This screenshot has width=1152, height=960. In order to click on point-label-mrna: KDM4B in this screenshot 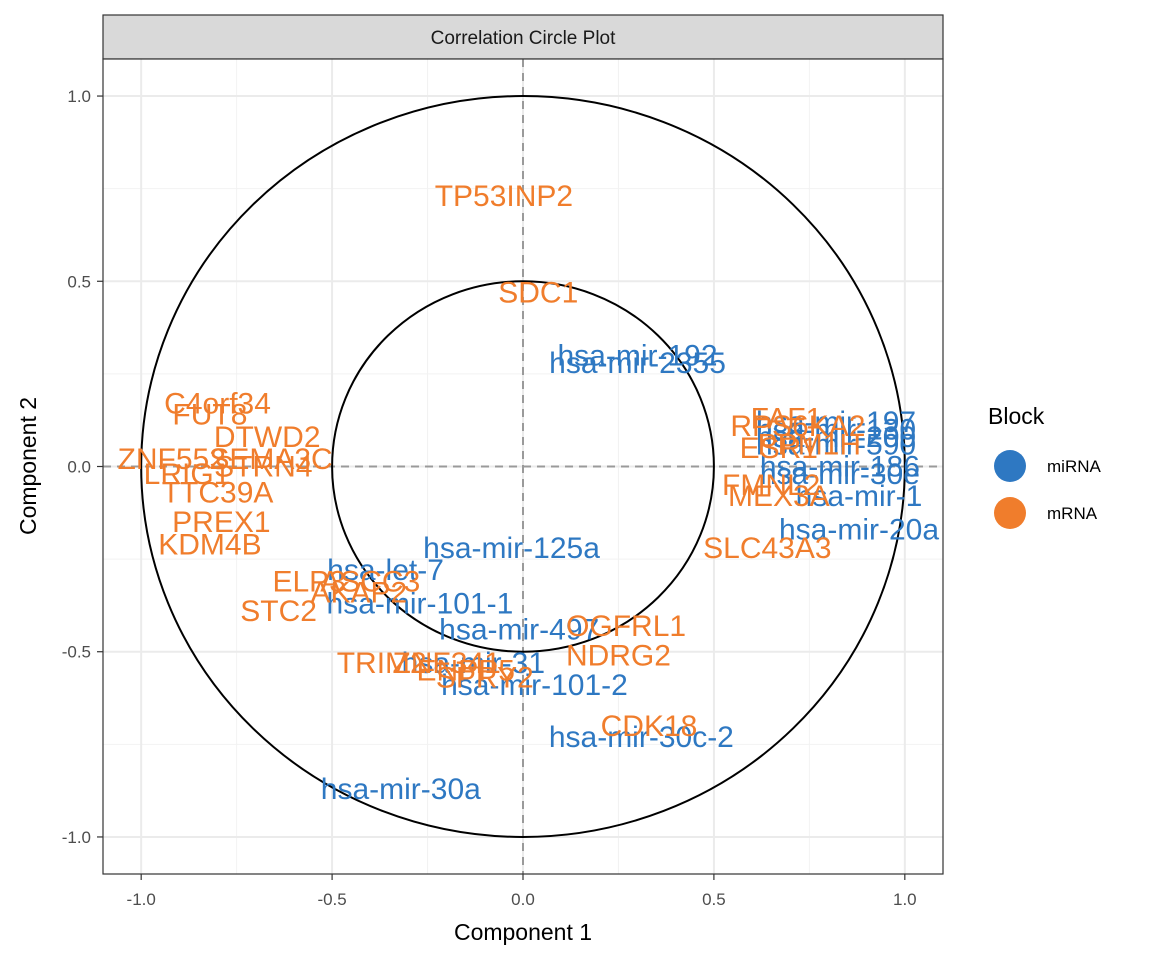, I will do `click(209, 544)`.